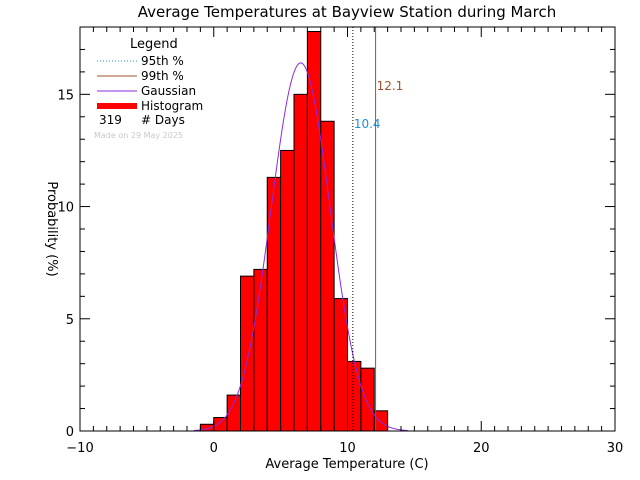 The image size is (640, 480). Describe the element at coordinates (390, 86) in the screenshot. I see `percentile-99-label: 12.1` at that location.